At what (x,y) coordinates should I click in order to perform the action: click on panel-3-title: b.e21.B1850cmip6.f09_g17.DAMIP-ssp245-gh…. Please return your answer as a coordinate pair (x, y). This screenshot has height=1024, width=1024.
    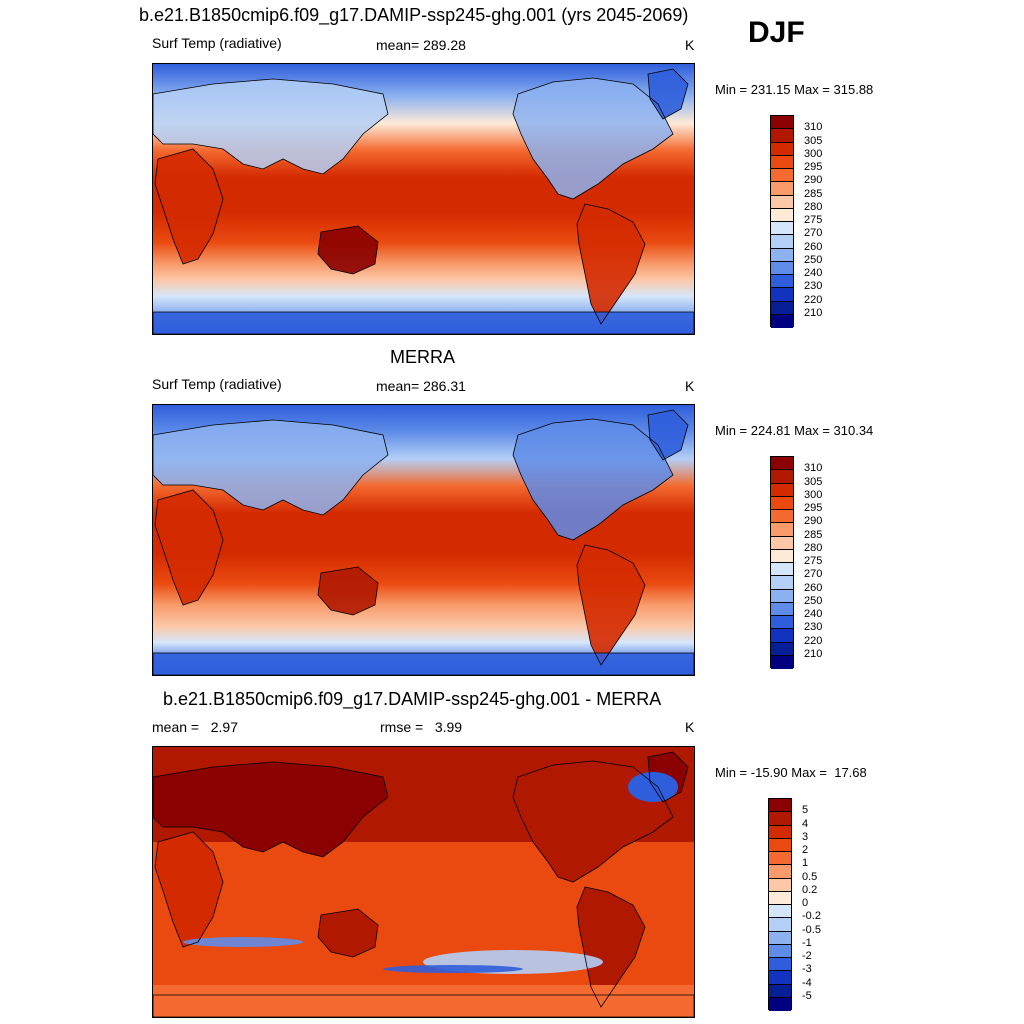
    Looking at the image, I should click on (412, 699).